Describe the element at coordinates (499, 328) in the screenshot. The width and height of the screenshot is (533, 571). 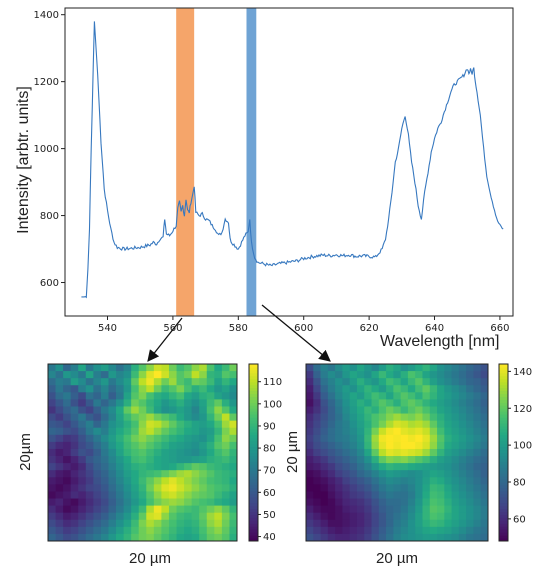
I see `x-tick-label: 660` at that location.